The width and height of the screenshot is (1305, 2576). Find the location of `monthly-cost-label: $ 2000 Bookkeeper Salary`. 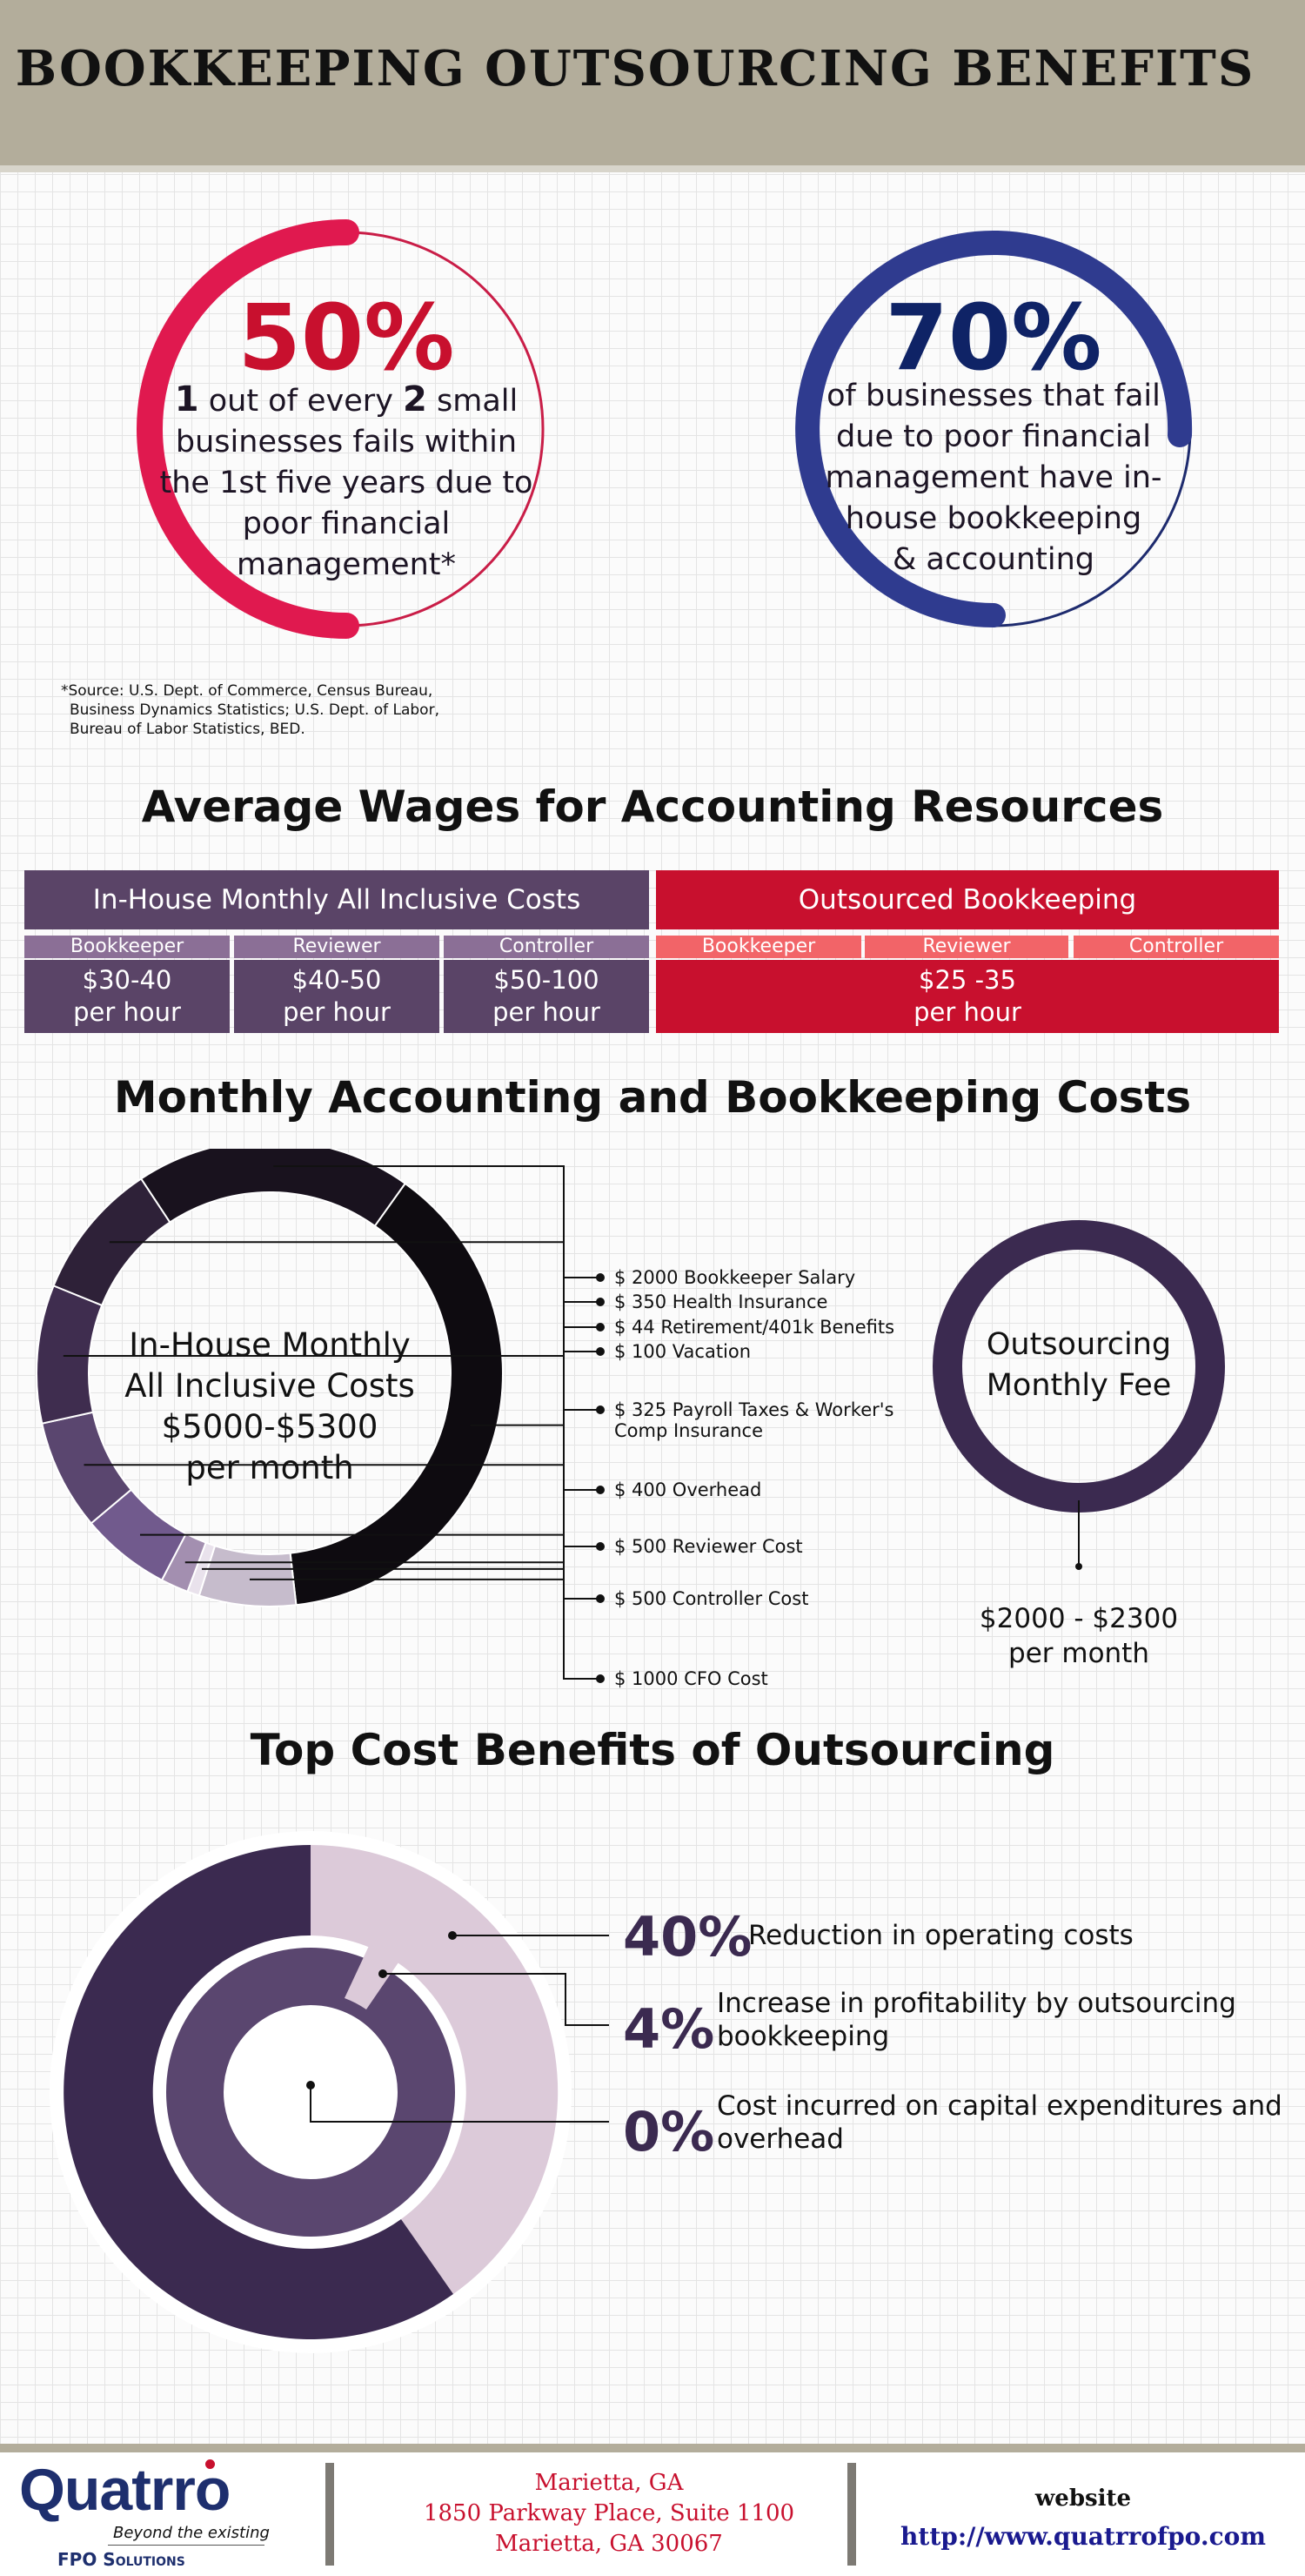

monthly-cost-label: $ 2000 Bookkeeper Salary is located at coordinates (735, 1277).